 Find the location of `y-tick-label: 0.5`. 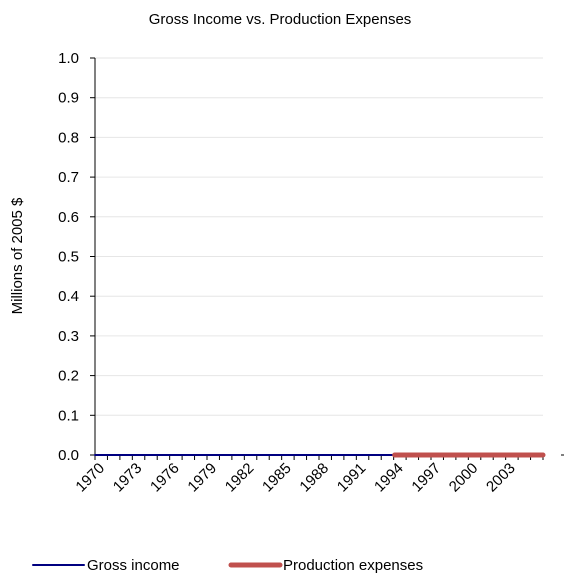

y-tick-label: 0.5 is located at coordinates (68, 257).